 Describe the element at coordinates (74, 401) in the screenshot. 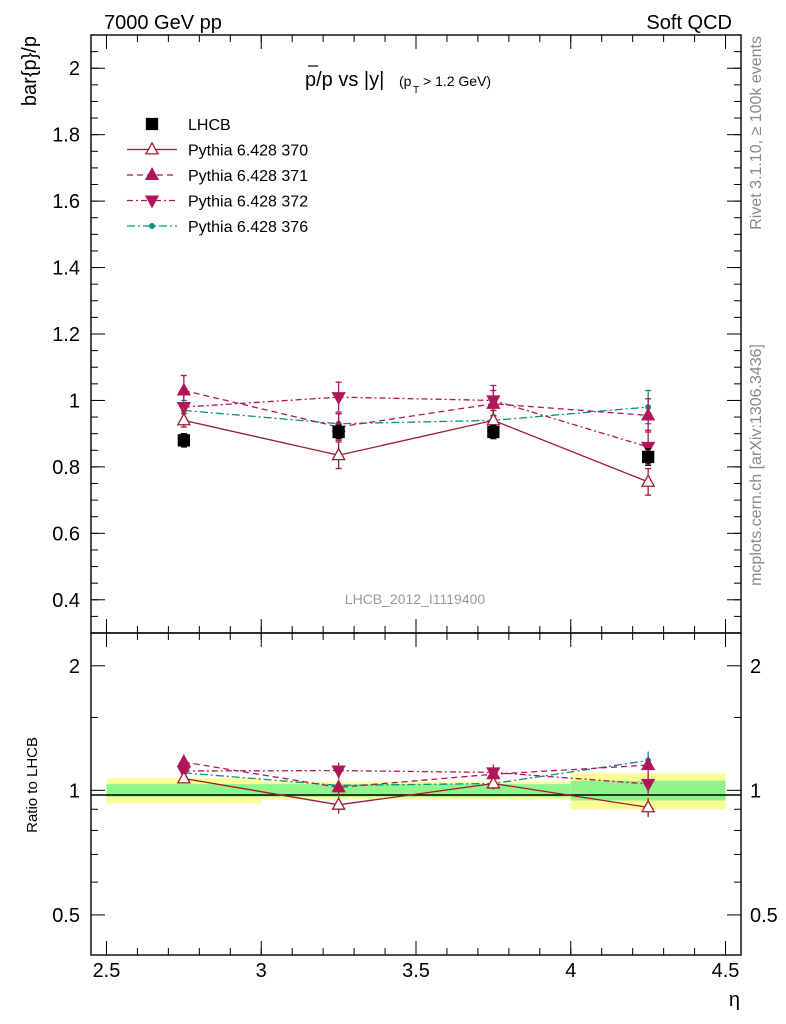

I see `y-tick-label: 1` at that location.